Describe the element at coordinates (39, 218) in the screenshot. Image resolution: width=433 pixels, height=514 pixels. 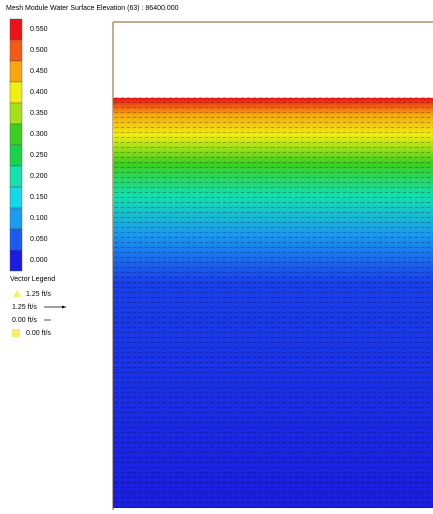
I see `legend-label: 0.100` at that location.